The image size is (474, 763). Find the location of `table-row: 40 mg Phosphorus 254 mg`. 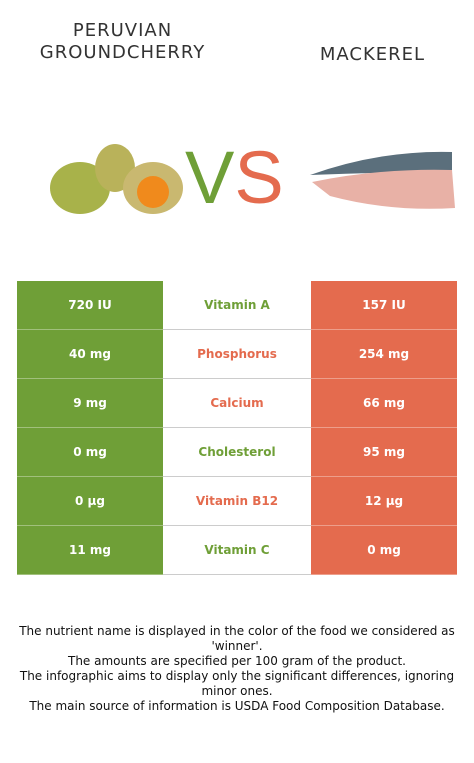

table-row: 40 mg Phosphorus 254 mg is located at coordinates (237, 354).